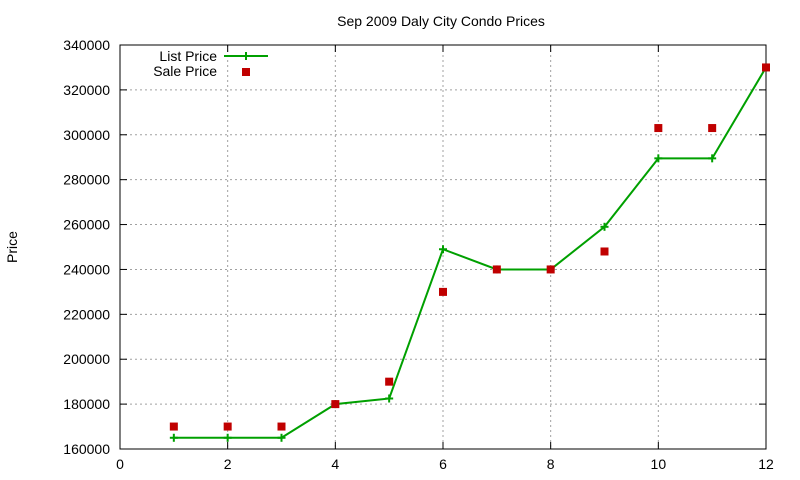  What do you see at coordinates (86, 180) in the screenshot?
I see `y-tick-label: 280000` at bounding box center [86, 180].